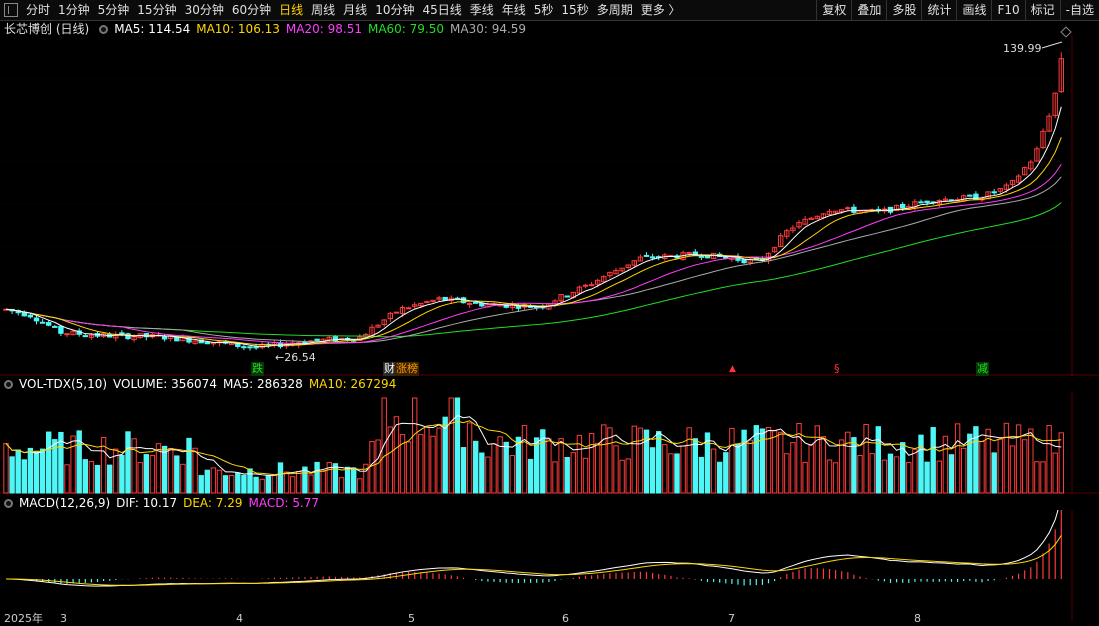 This screenshot has width=1099, height=626. Describe the element at coordinates (982, 369) in the screenshot. I see `marker-reduce: 减` at that location.